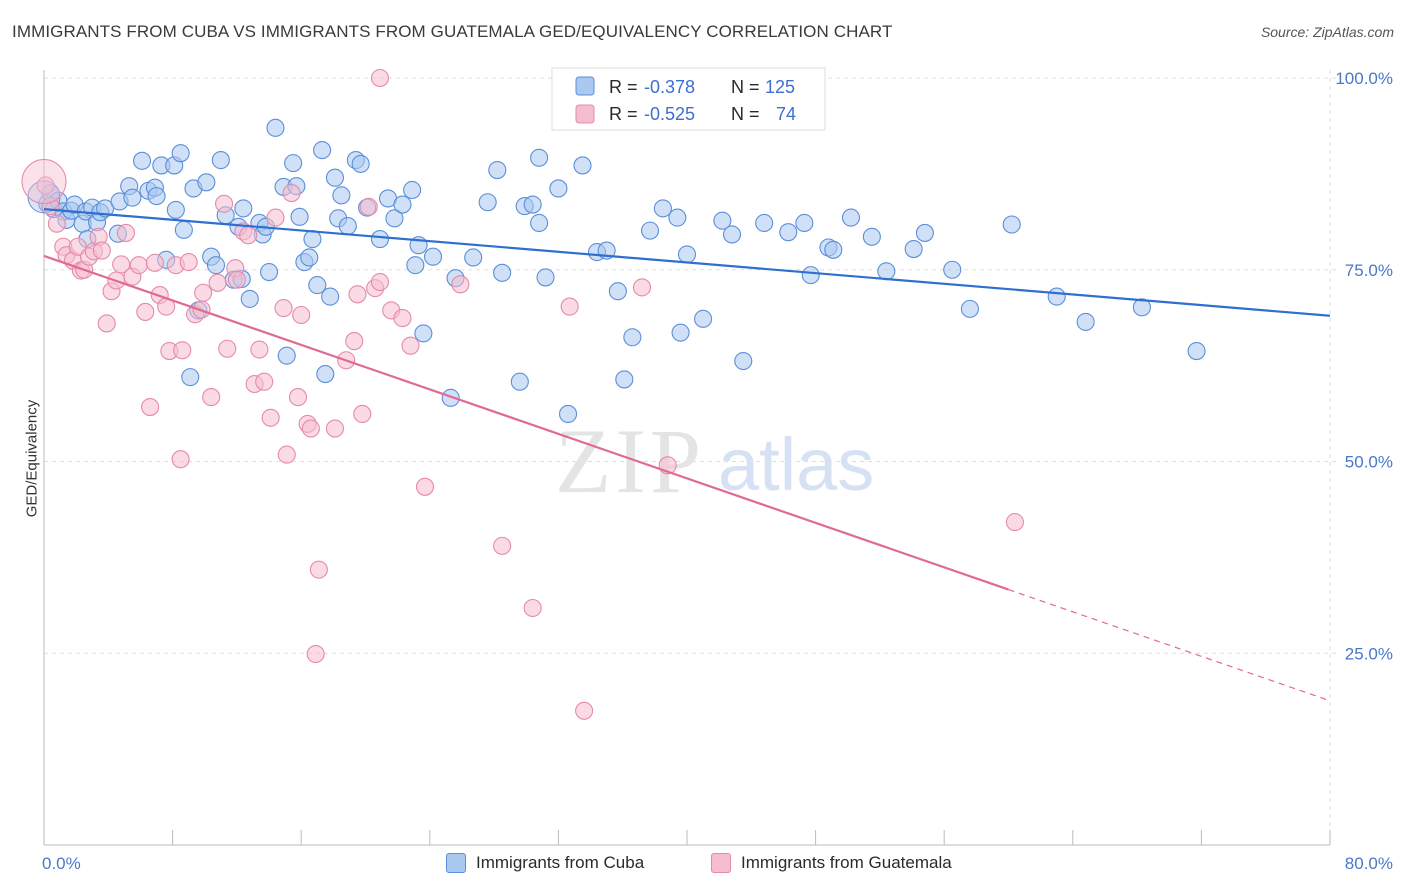 This screenshot has height=892, width=1406. Describe the element at coordinates (560, 862) in the screenshot. I see `bottom-legend-label-cuba: Immigrants from Cuba` at that location.